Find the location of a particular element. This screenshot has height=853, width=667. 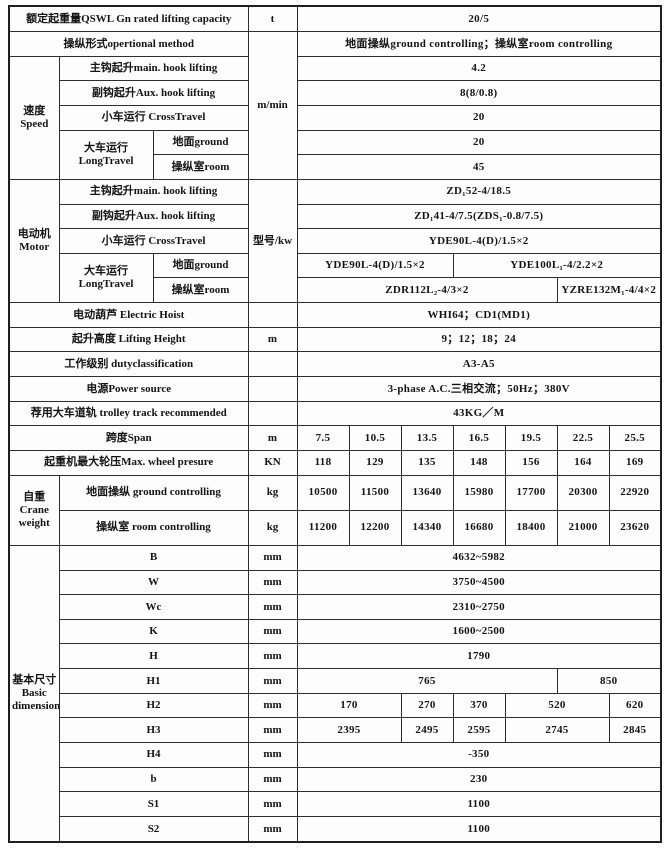

dimension-row-H4: H4 mm -350 is located at coordinates (335, 754).